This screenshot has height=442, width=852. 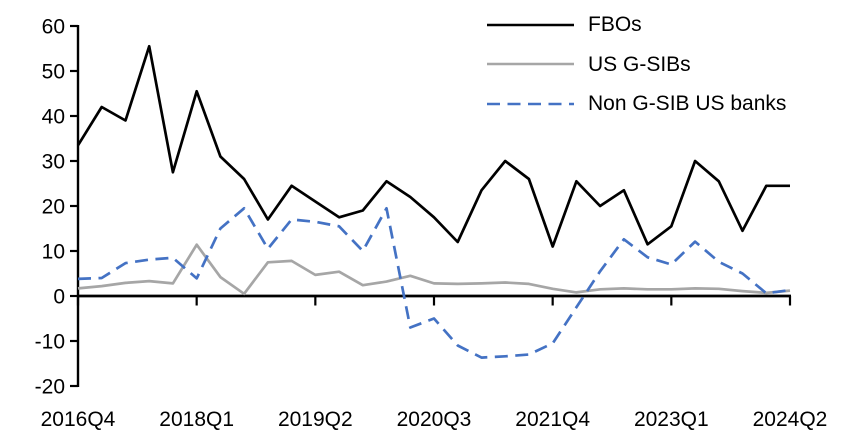 What do you see at coordinates (50, 386) in the screenshot?
I see `y-axis-tick-label: -20` at bounding box center [50, 386].